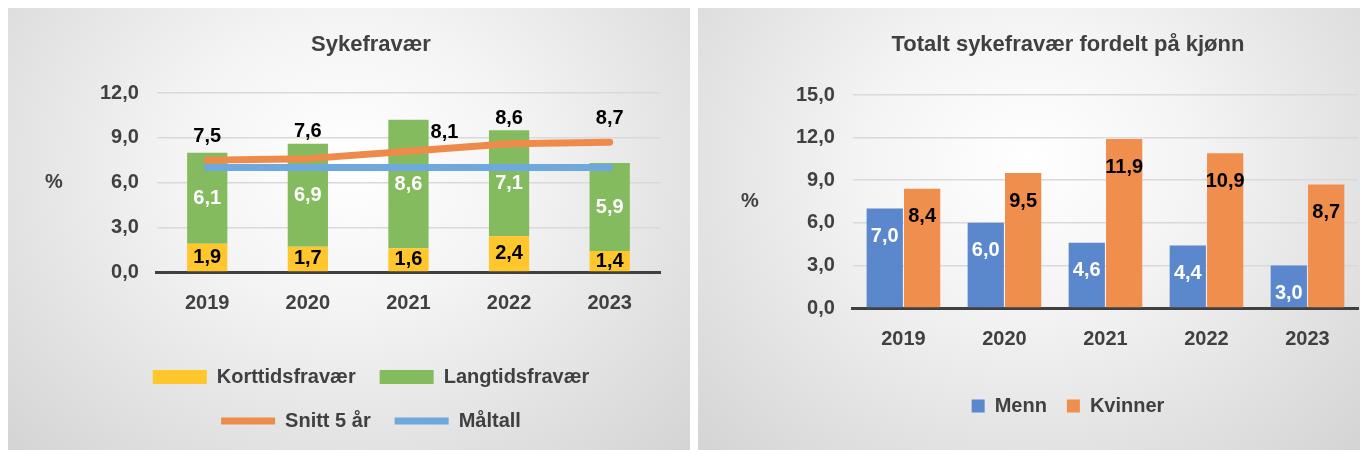 Image resolution: width=1360 pixels, height=450 pixels. Describe the element at coordinates (371, 44) in the screenshot. I see `chart-title: Sykefravær` at that location.